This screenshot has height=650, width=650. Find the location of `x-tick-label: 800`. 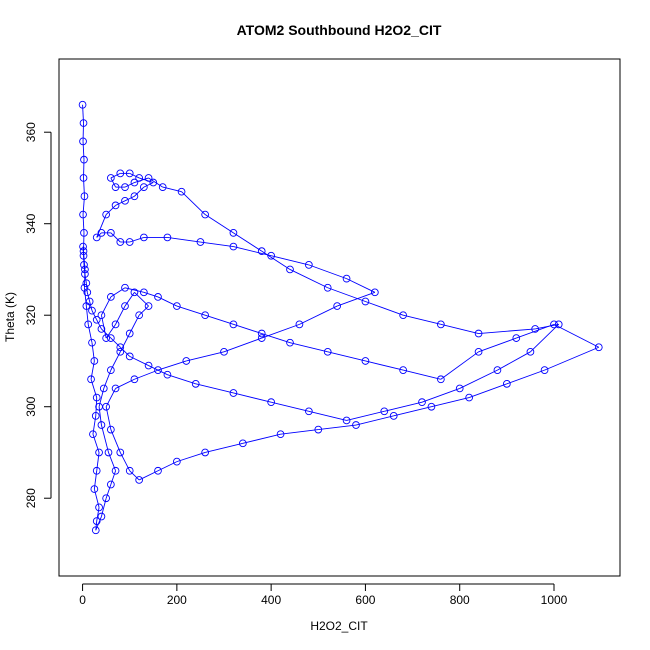

x-tick-label: 800 is located at coordinates (460, 600).